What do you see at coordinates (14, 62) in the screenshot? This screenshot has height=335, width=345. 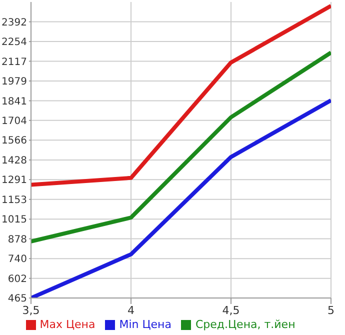 I see `y-tick-label: 2117` at bounding box center [14, 62].